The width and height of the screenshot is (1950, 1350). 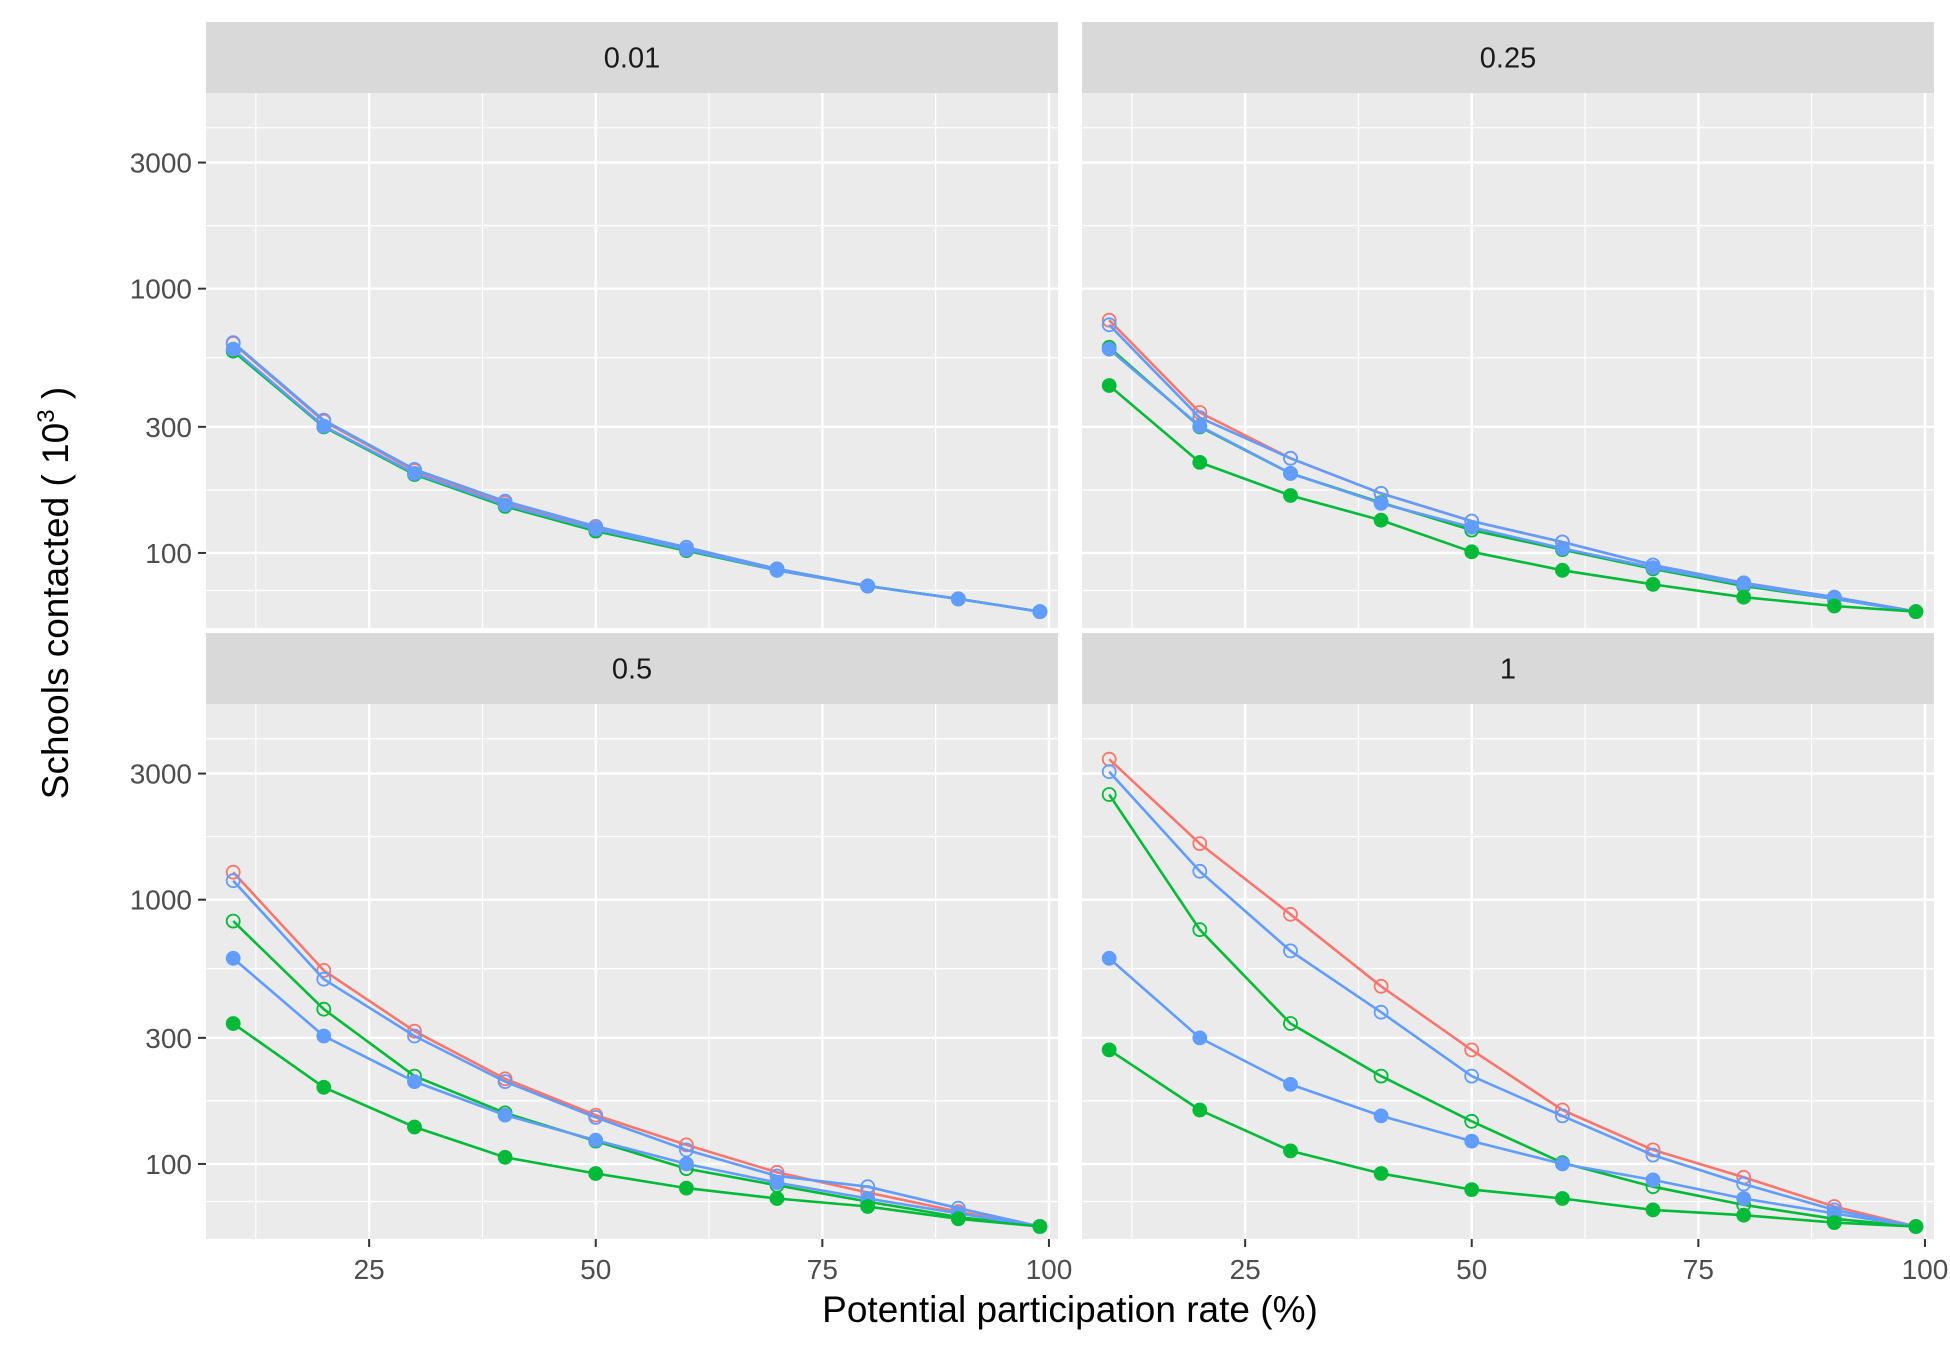 What do you see at coordinates (46, 415) in the screenshot?
I see `y-axis-title-exponent: 3` at bounding box center [46, 415].